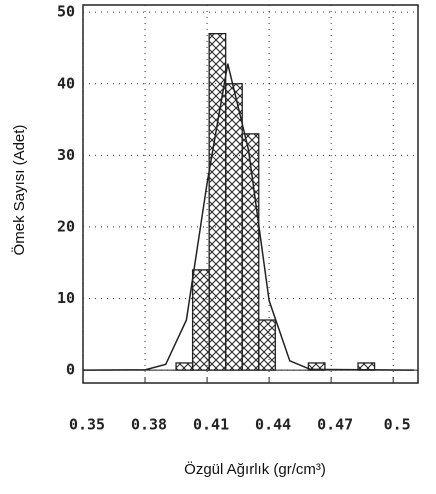 This screenshot has width=436, height=494. I want to click on x-tick-label: 0.38, so click(149, 425).